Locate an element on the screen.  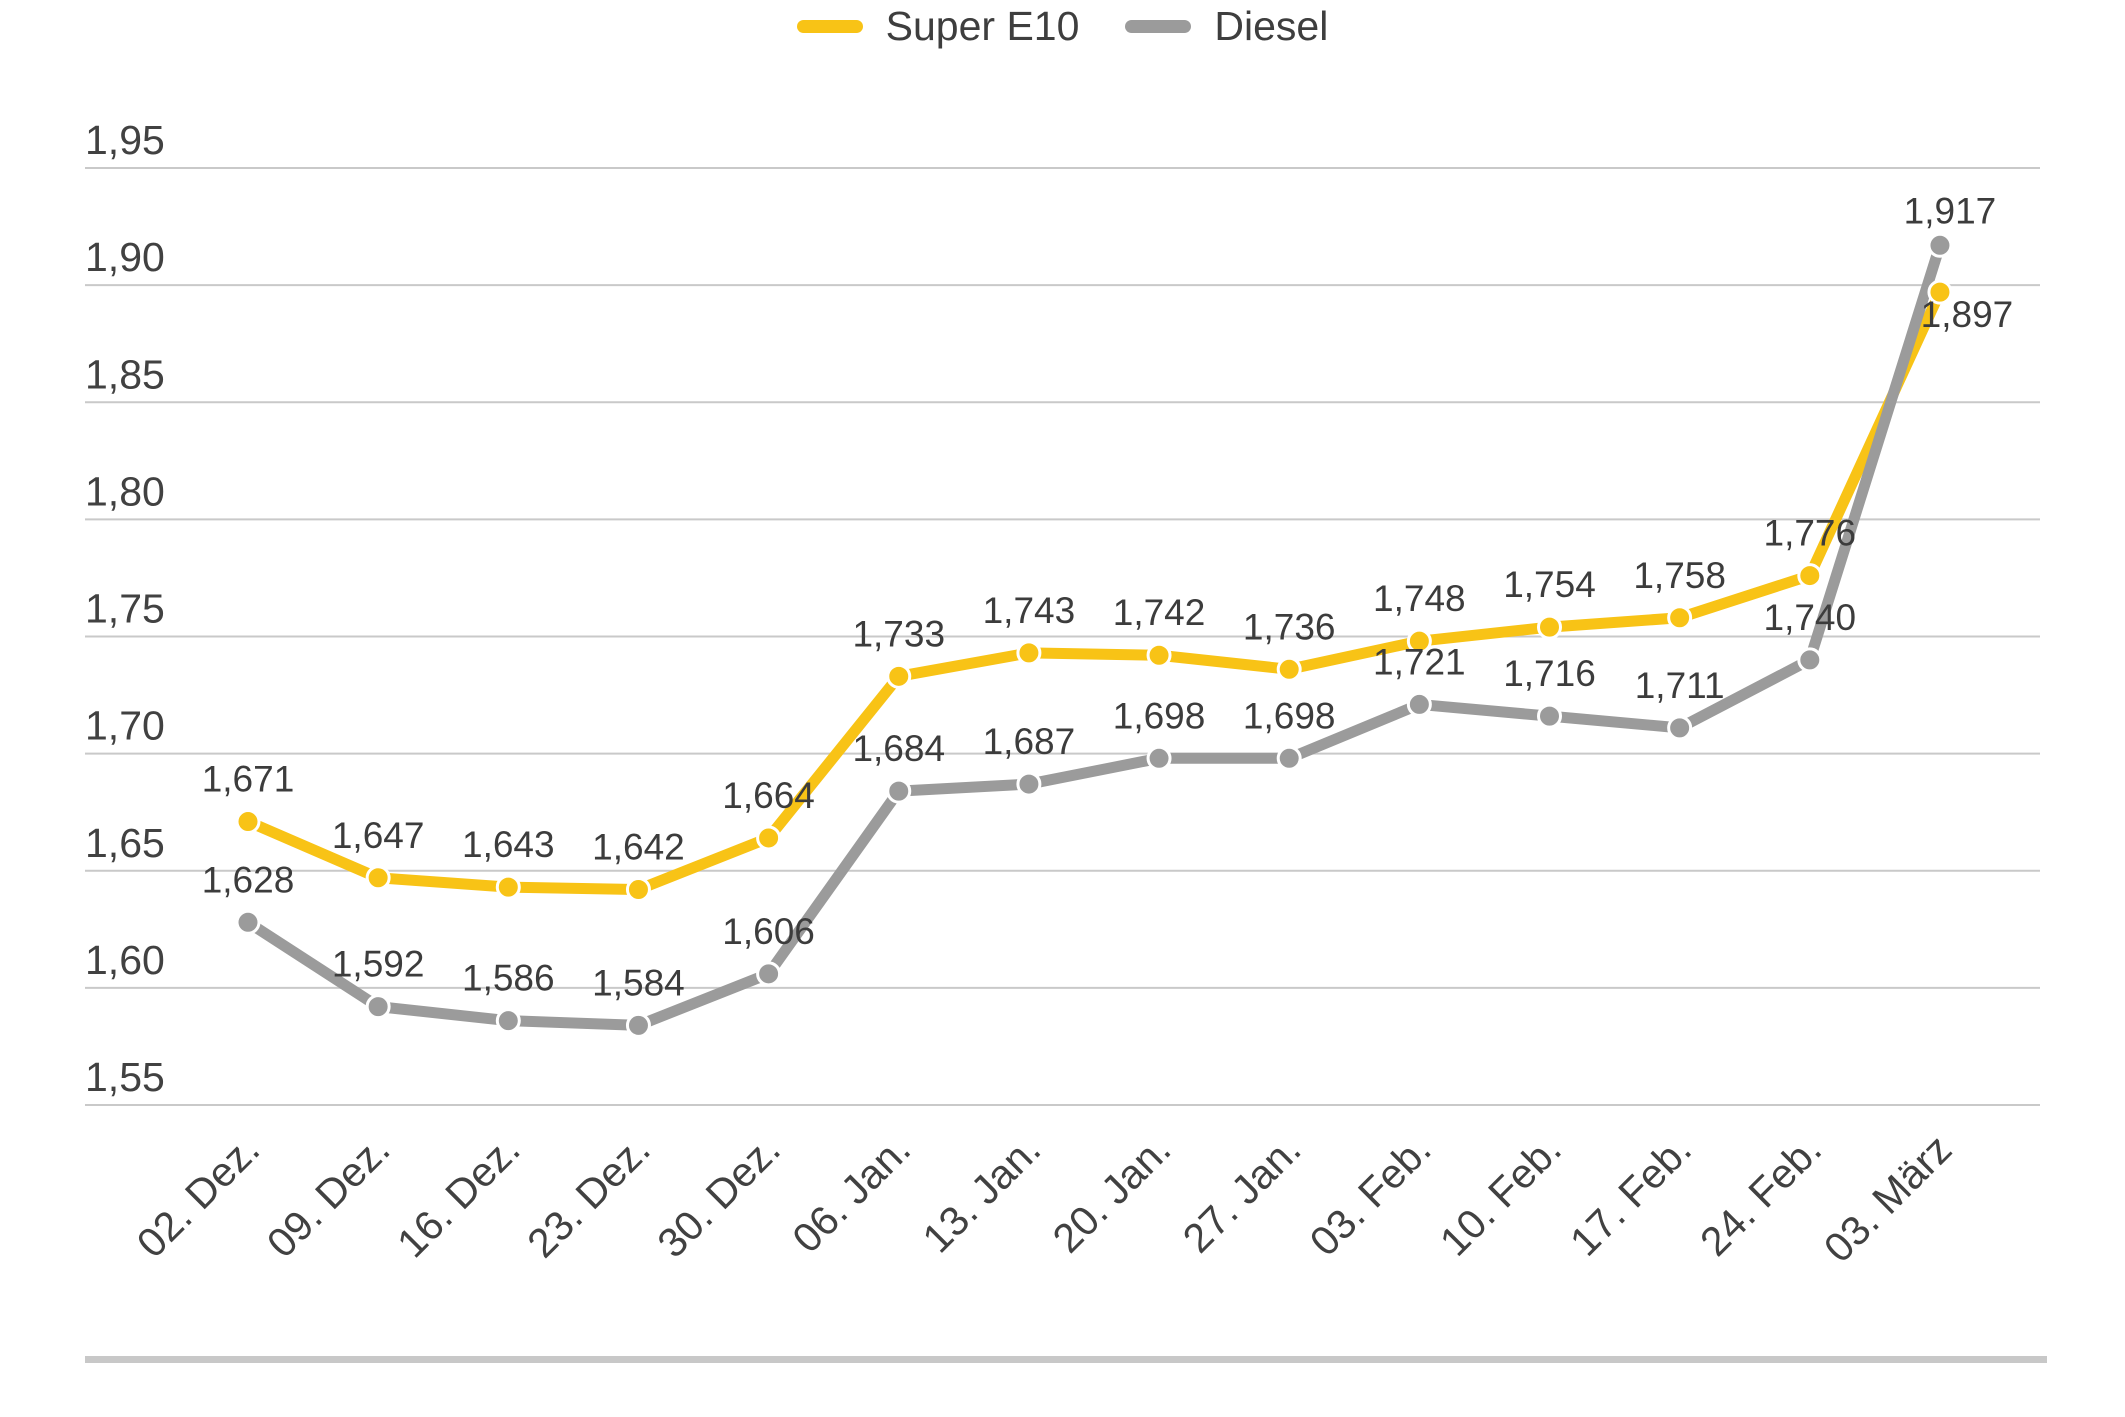
legend-item-diesel: Diesel is located at coordinates (1227, 26).